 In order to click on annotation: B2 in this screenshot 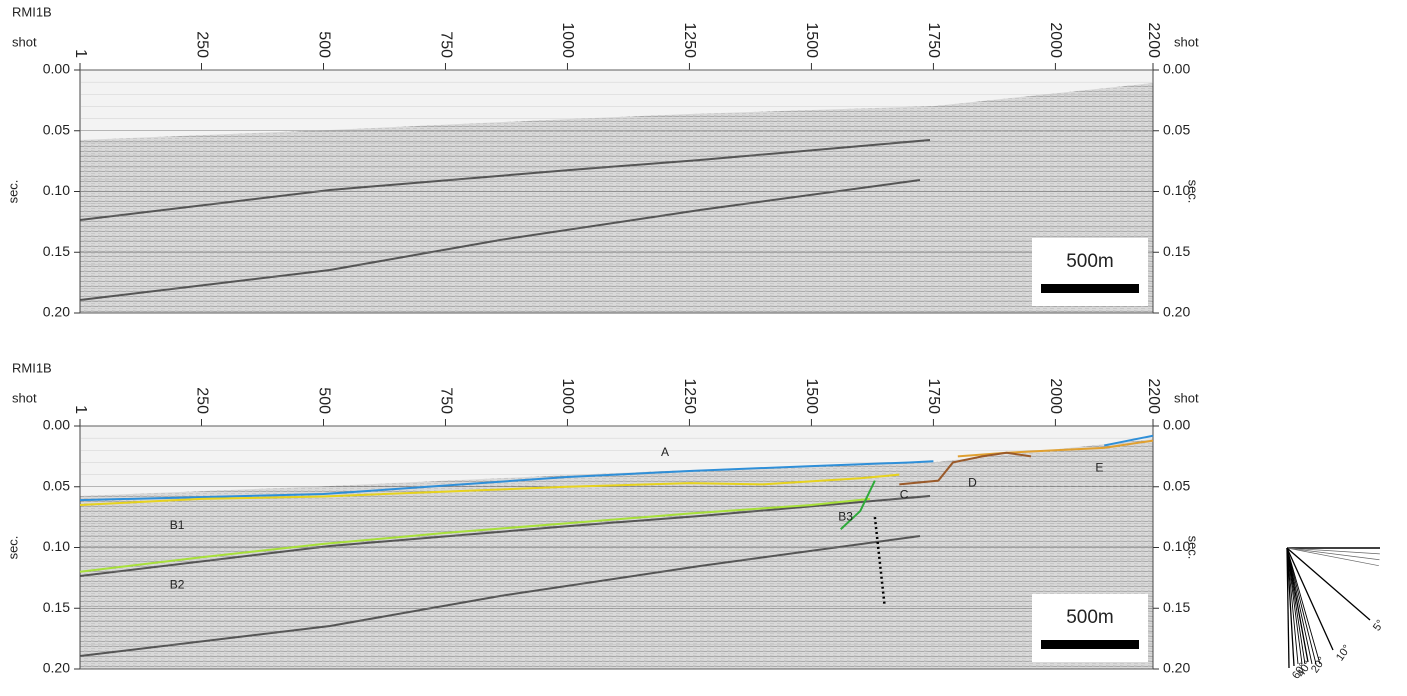, I will do `click(177, 584)`.